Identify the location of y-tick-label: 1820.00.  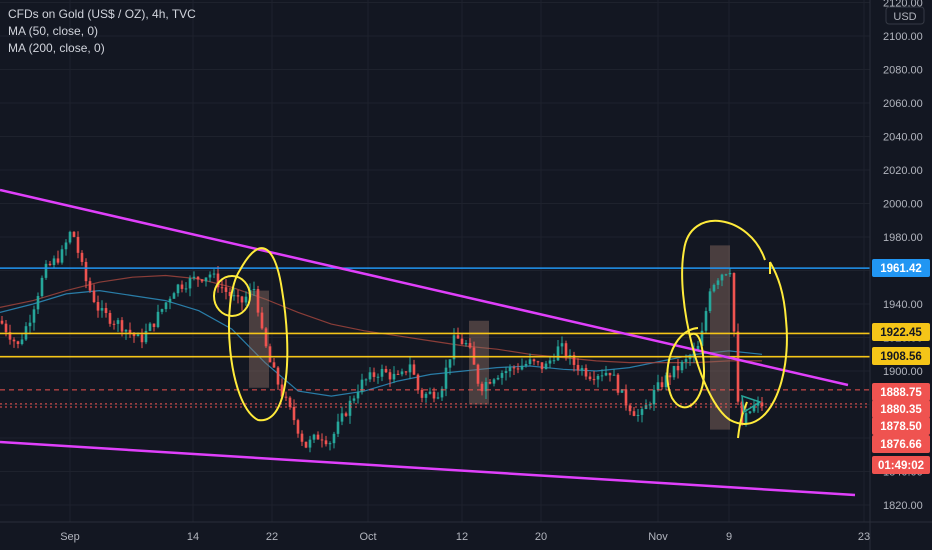
(903, 506).